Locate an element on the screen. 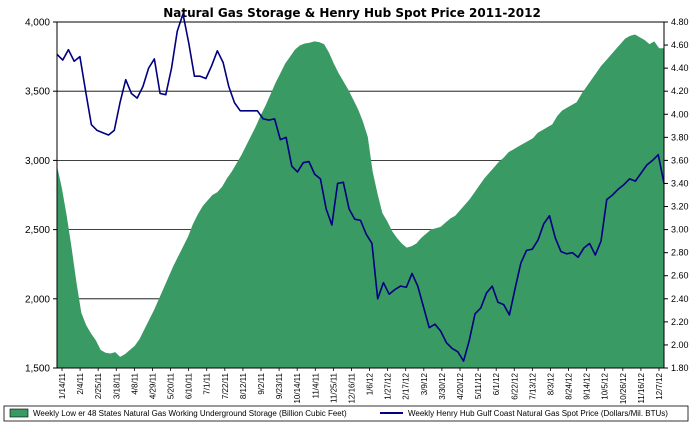 This screenshot has width=697, height=430. x-tick-label: 11/4/11 is located at coordinates (315, 385).